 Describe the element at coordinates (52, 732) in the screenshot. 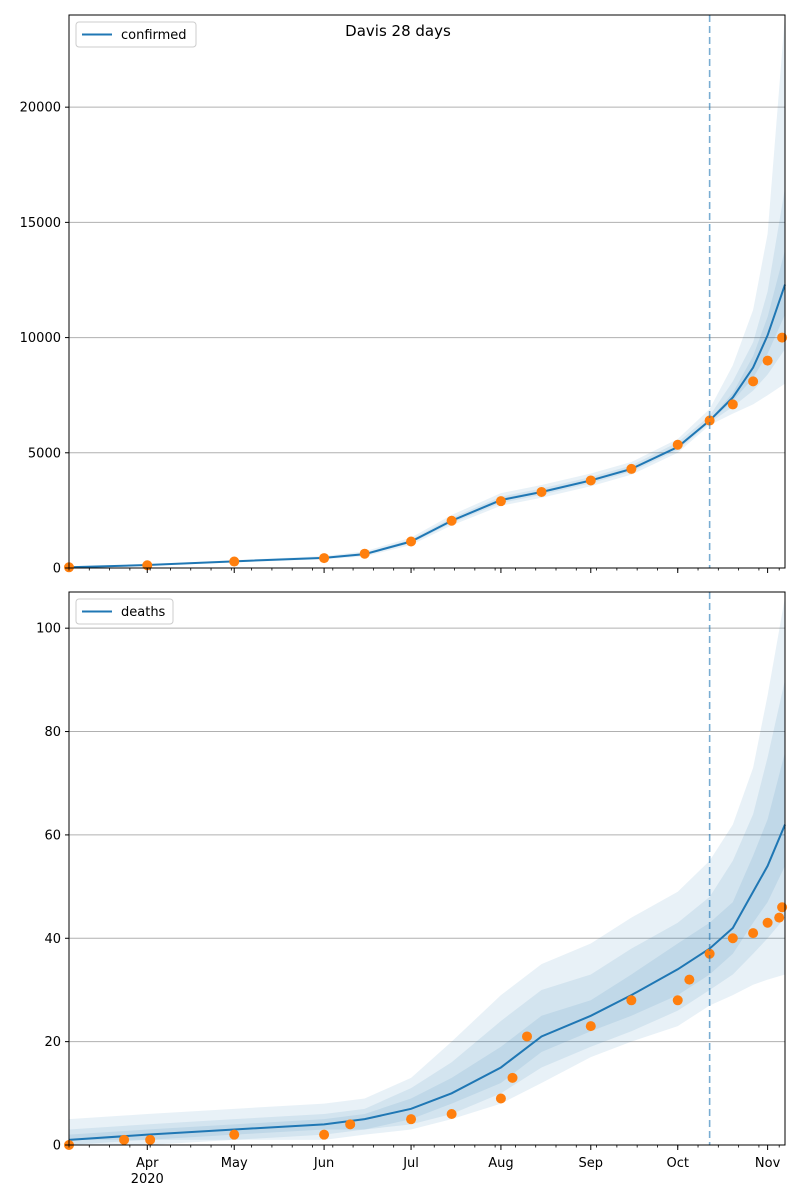

I see `y-tick-label: 80` at that location.